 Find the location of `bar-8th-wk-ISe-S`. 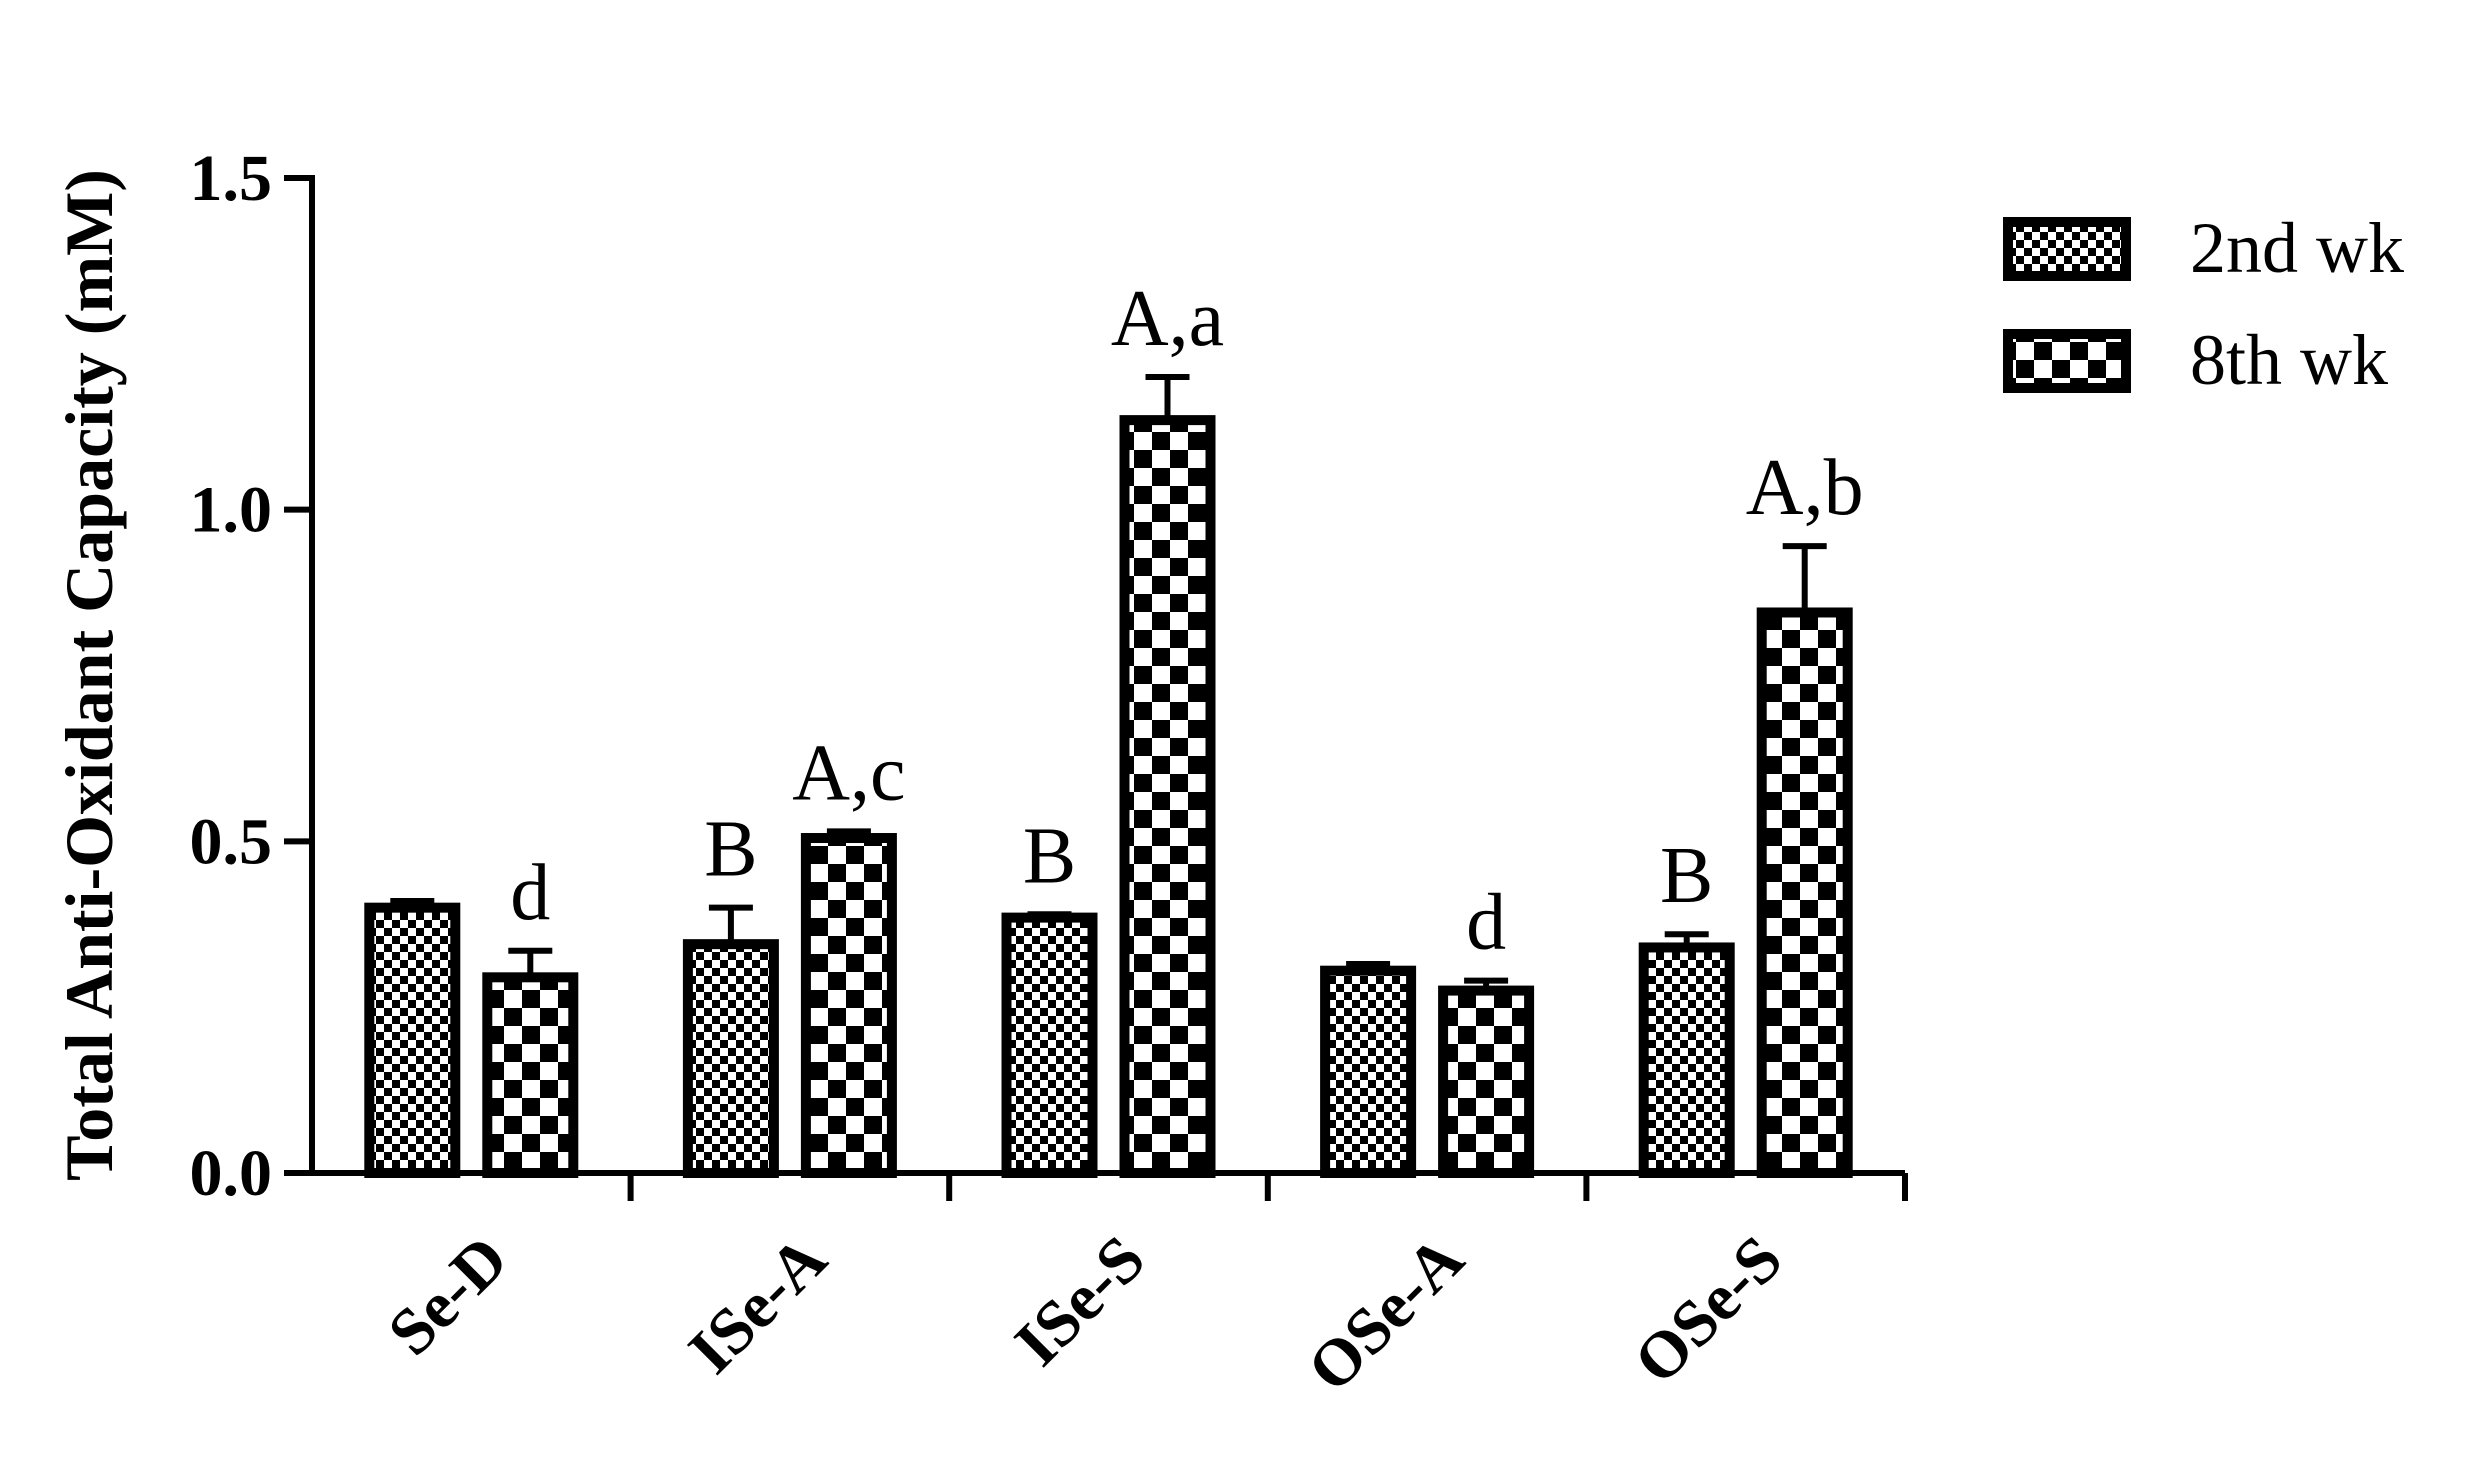

bar-8th-wk-ISe-S is located at coordinates (1167, 797).